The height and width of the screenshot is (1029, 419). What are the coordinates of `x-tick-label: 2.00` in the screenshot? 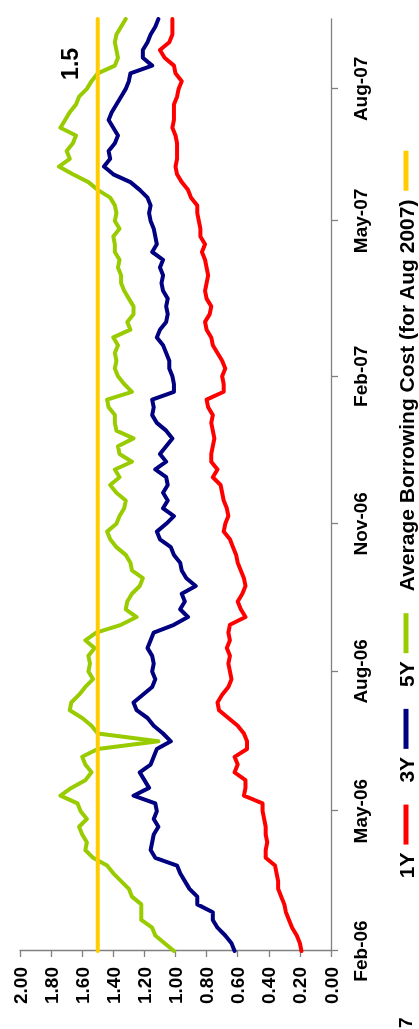 It's located at (20, 985).